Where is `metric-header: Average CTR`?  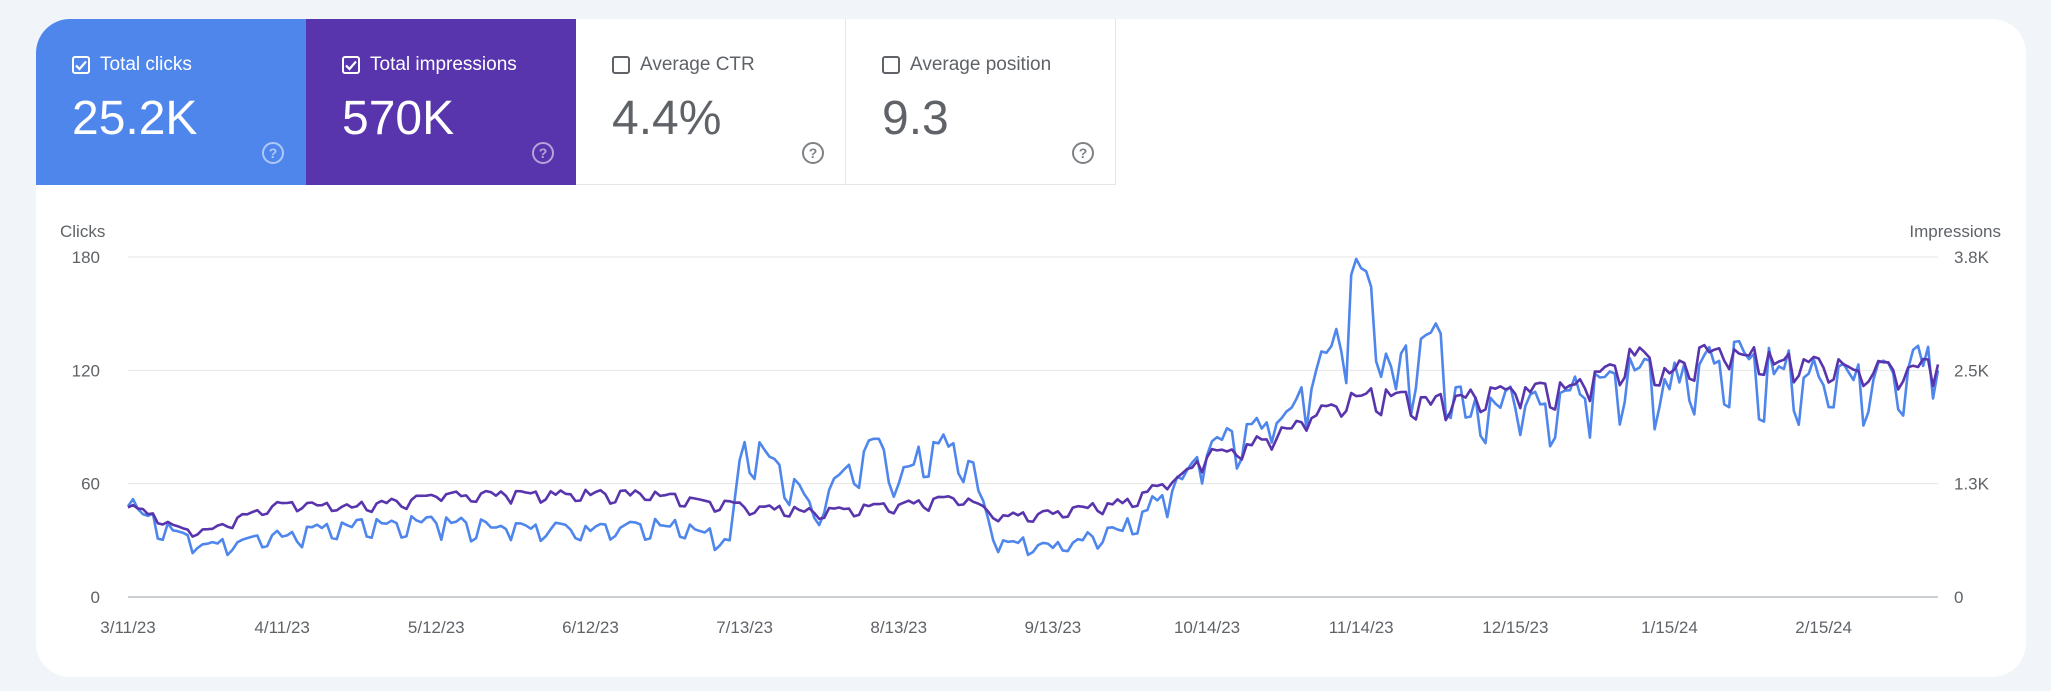
metric-header: Average CTR is located at coordinates (683, 65).